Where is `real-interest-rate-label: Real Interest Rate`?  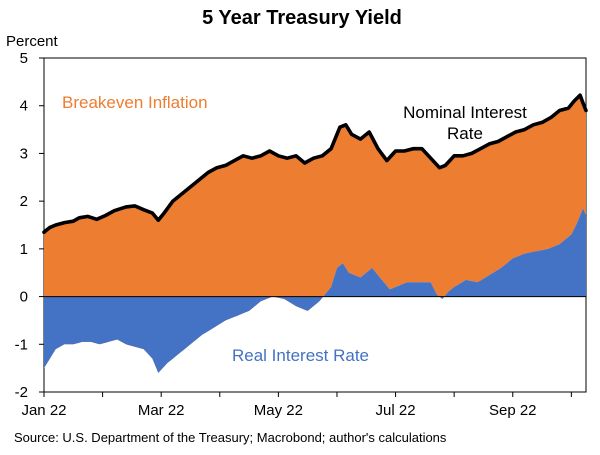
real-interest-rate-label: Real Interest Rate is located at coordinates (300, 355).